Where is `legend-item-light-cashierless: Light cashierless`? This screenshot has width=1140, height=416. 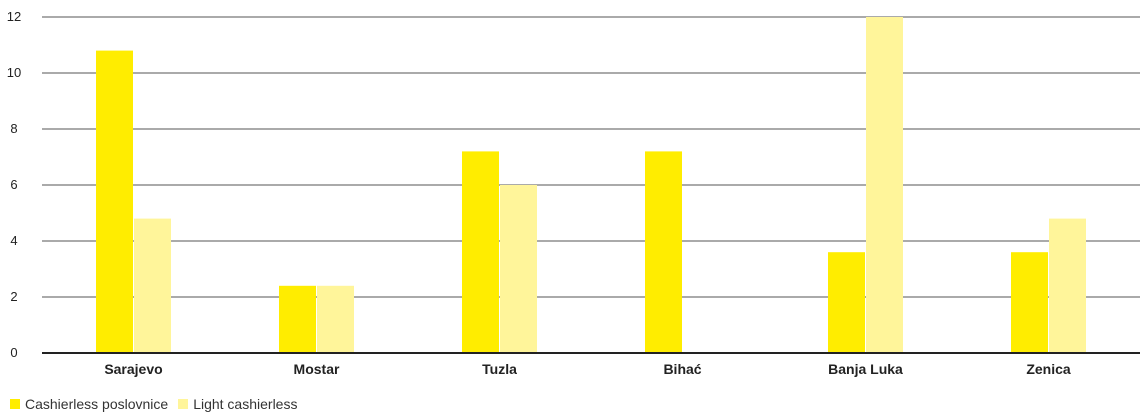 legend-item-light-cashierless: Light cashierless is located at coordinates (237, 404).